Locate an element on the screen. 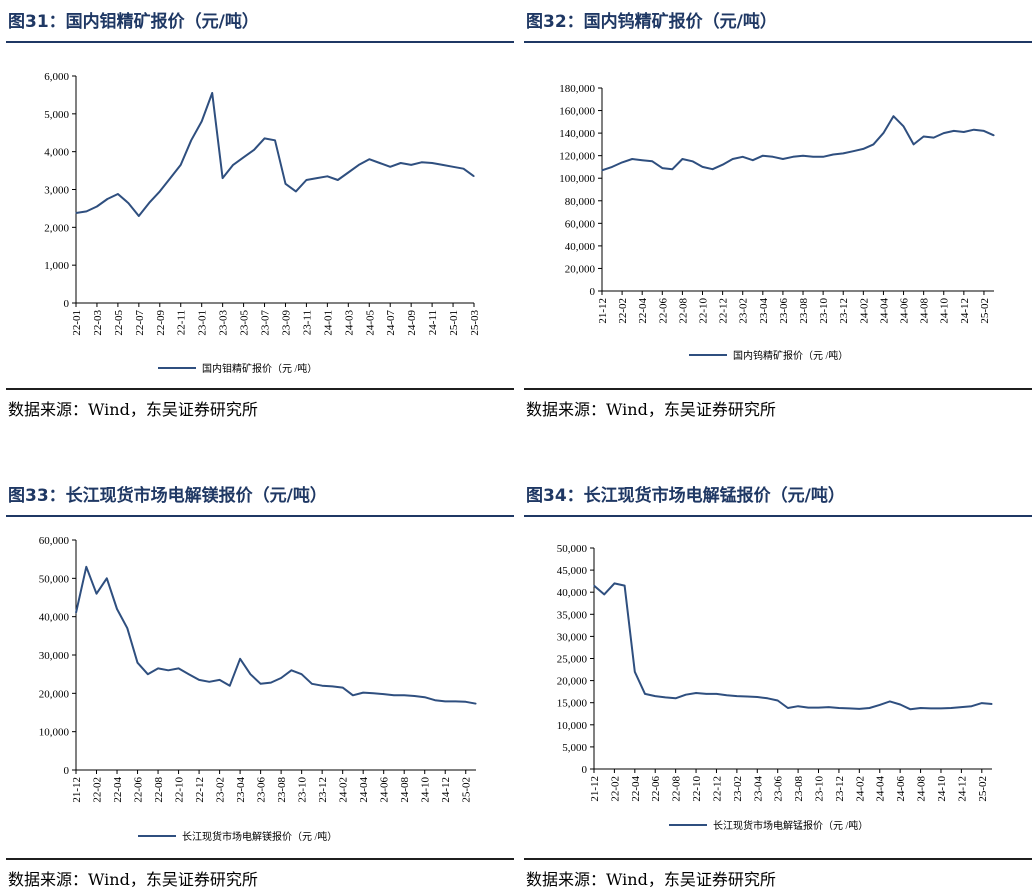  x-tick-label: 22-06 is located at coordinates (663, 311).